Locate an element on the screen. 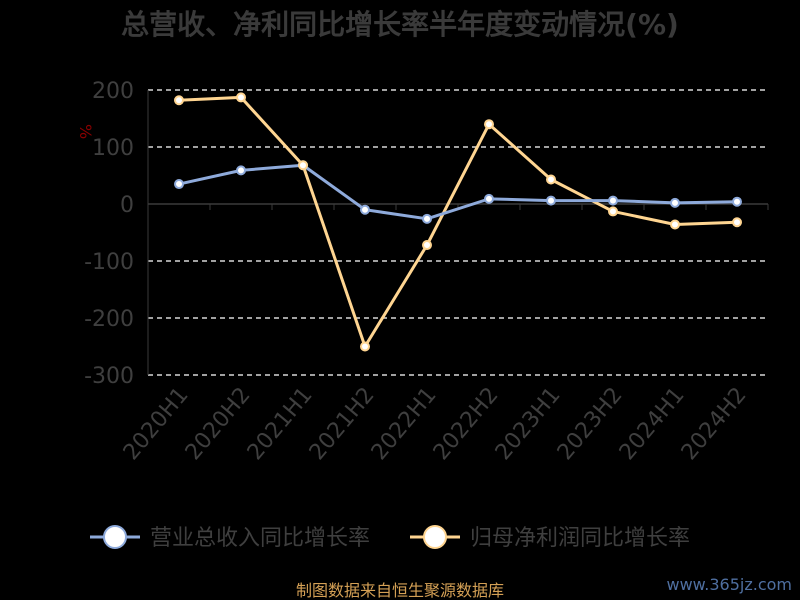  y-unit-label: % is located at coordinates (85, 131).